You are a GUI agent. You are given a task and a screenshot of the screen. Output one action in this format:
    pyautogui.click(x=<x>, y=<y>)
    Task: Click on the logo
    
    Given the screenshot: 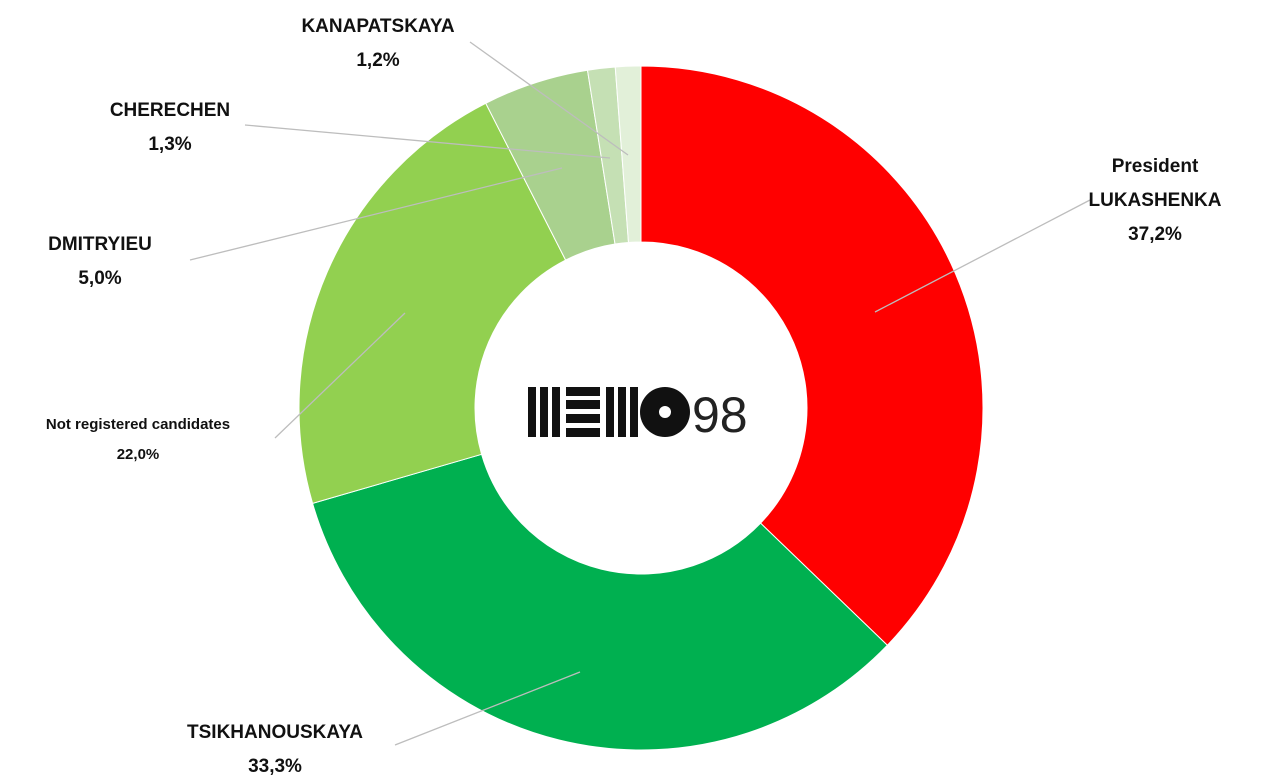 What is the action you would take?
    pyautogui.click(x=609, y=412)
    